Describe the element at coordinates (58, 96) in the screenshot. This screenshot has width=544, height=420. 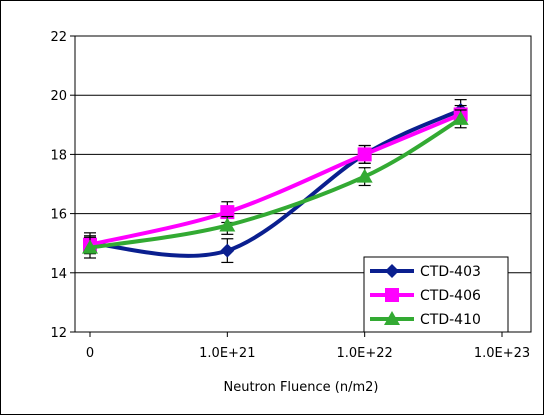
I see `y-tick-label-20: 20` at that location.